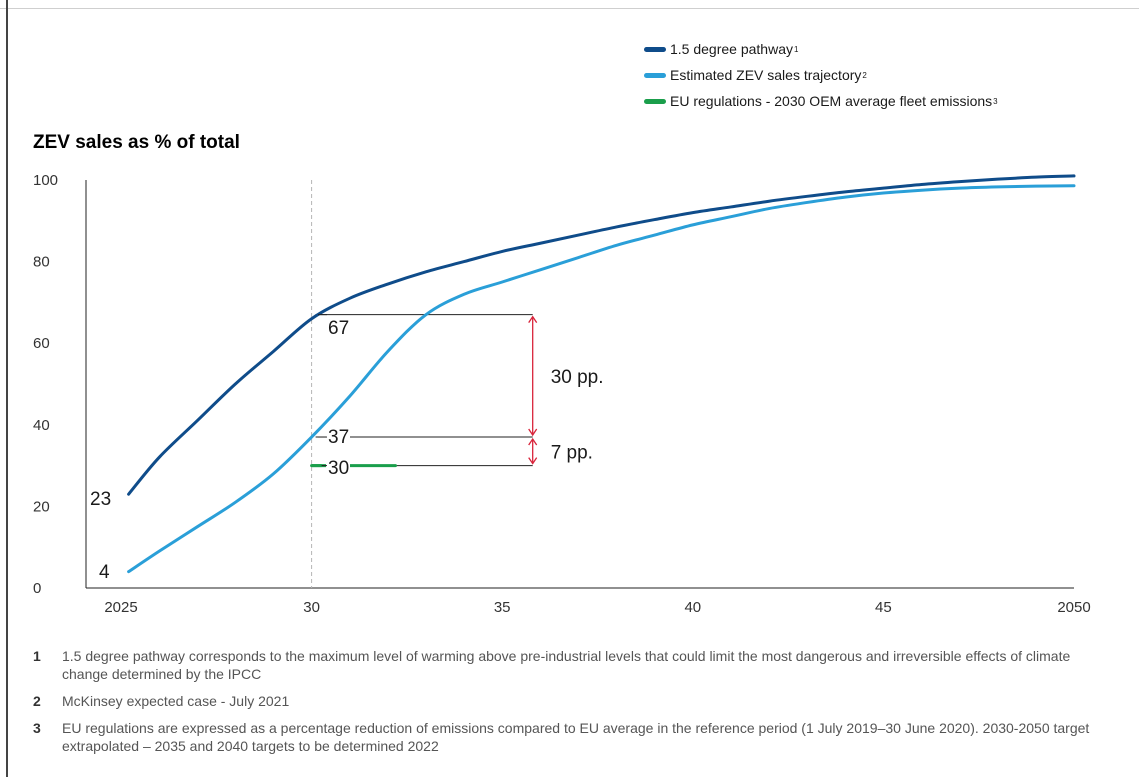 This screenshot has width=1139, height=777. What do you see at coordinates (821, 49) in the screenshot?
I see `legend-item-pathway: 1.5 degree pathway 1` at bounding box center [821, 49].